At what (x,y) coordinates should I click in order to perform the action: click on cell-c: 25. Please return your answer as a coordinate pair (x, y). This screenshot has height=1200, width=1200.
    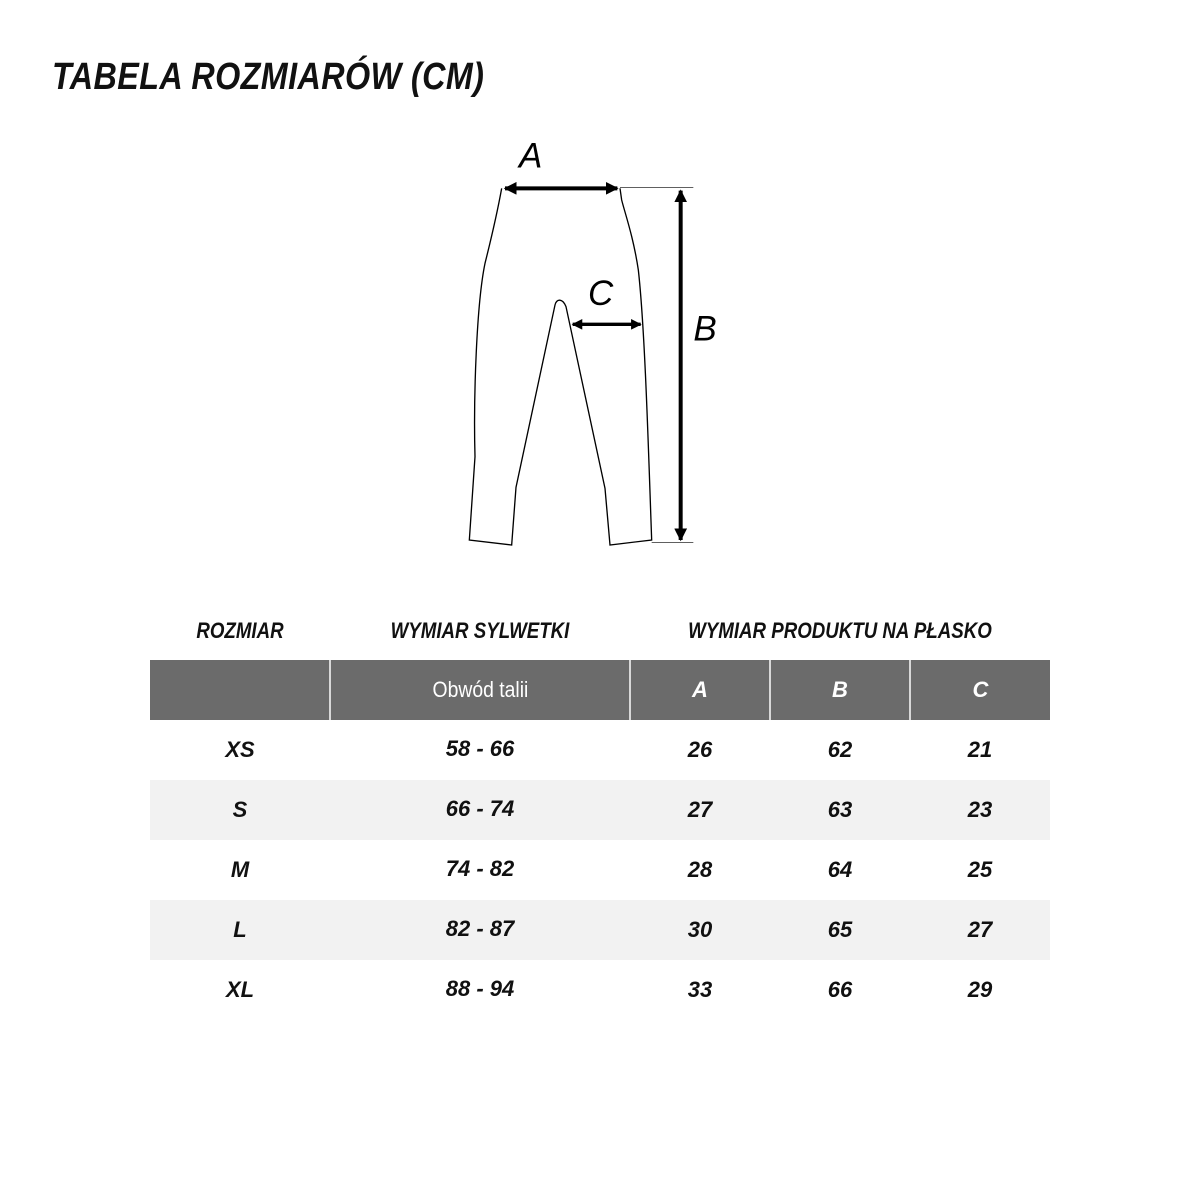
    Looking at the image, I should click on (980, 869).